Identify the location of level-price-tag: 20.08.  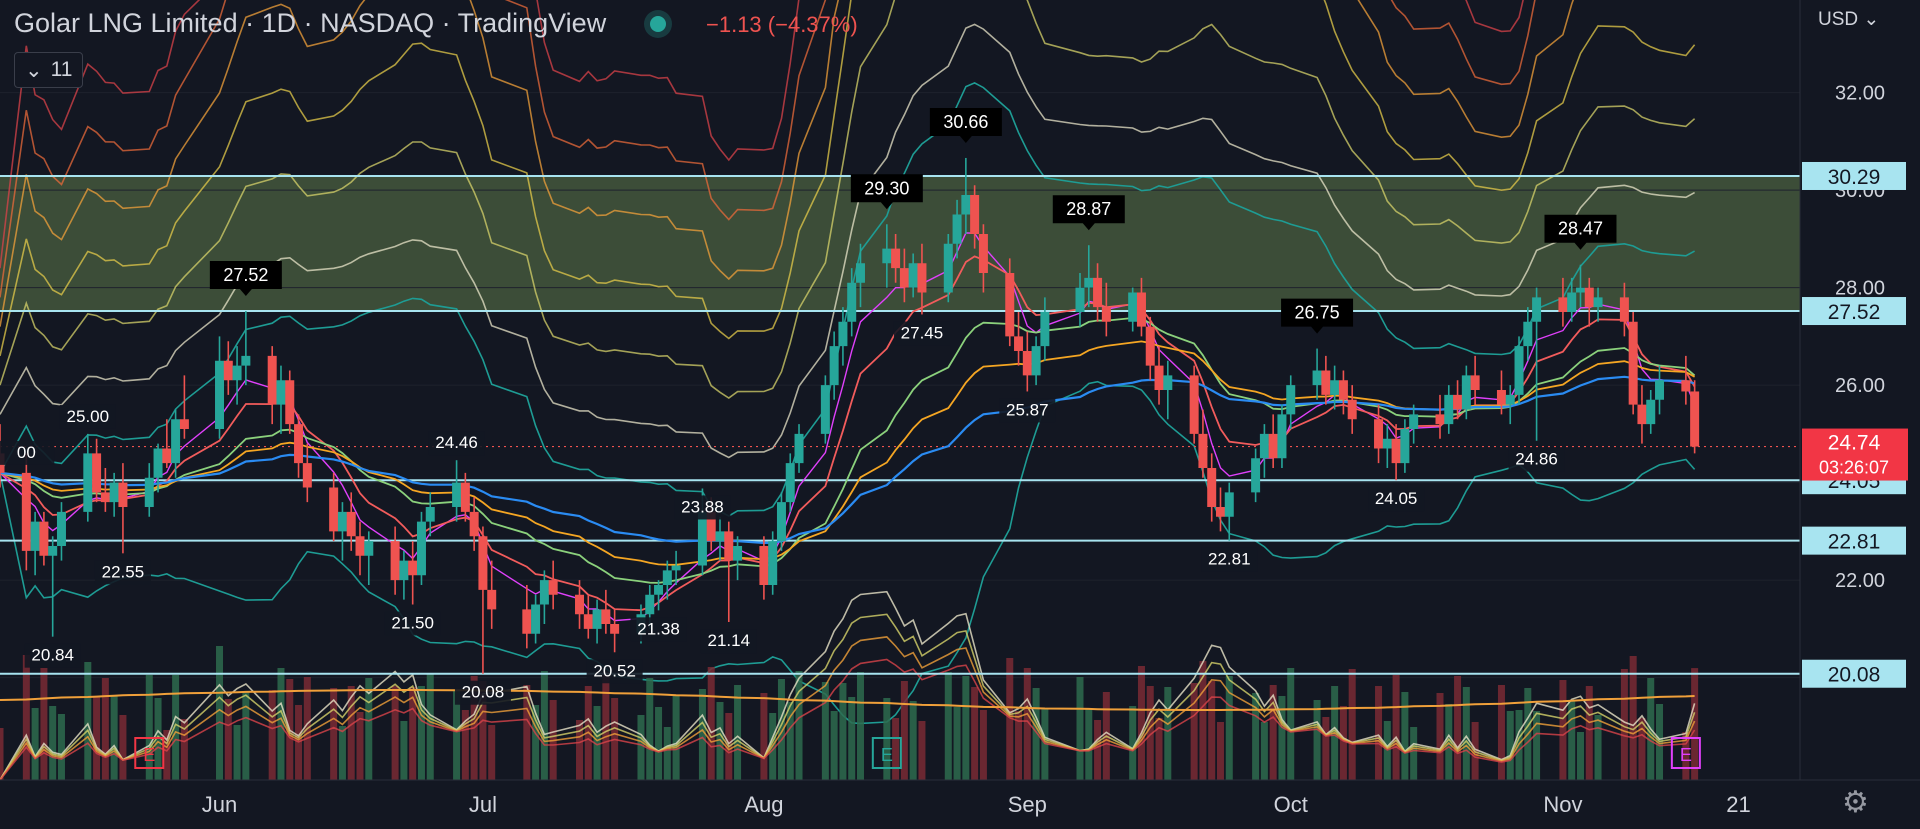
(1854, 673).